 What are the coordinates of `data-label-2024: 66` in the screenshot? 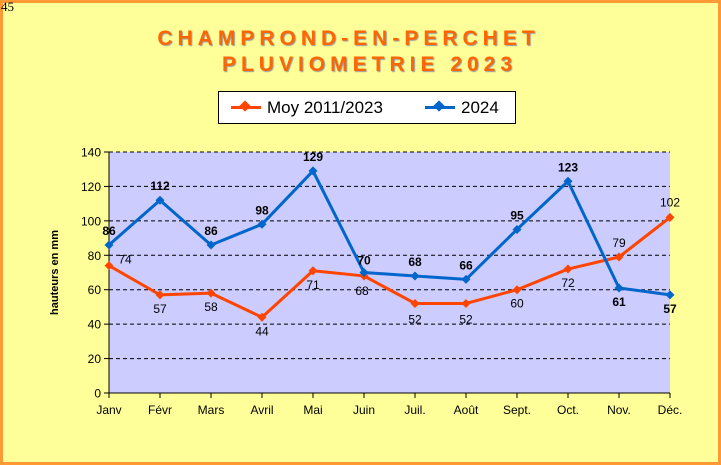 It's located at (466, 265).